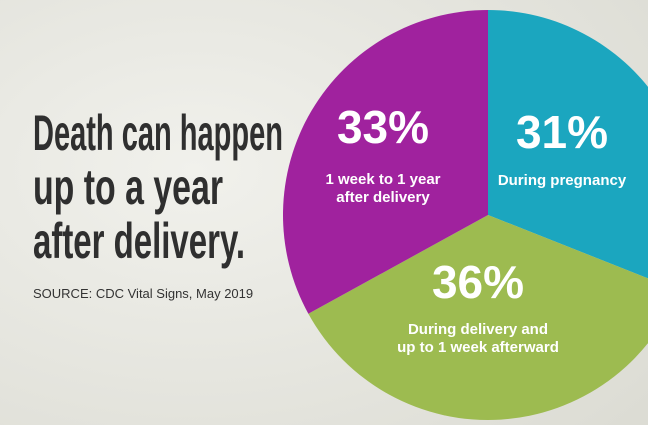  What do you see at coordinates (383, 197) in the screenshot?
I see `category-label: after delivery` at bounding box center [383, 197].